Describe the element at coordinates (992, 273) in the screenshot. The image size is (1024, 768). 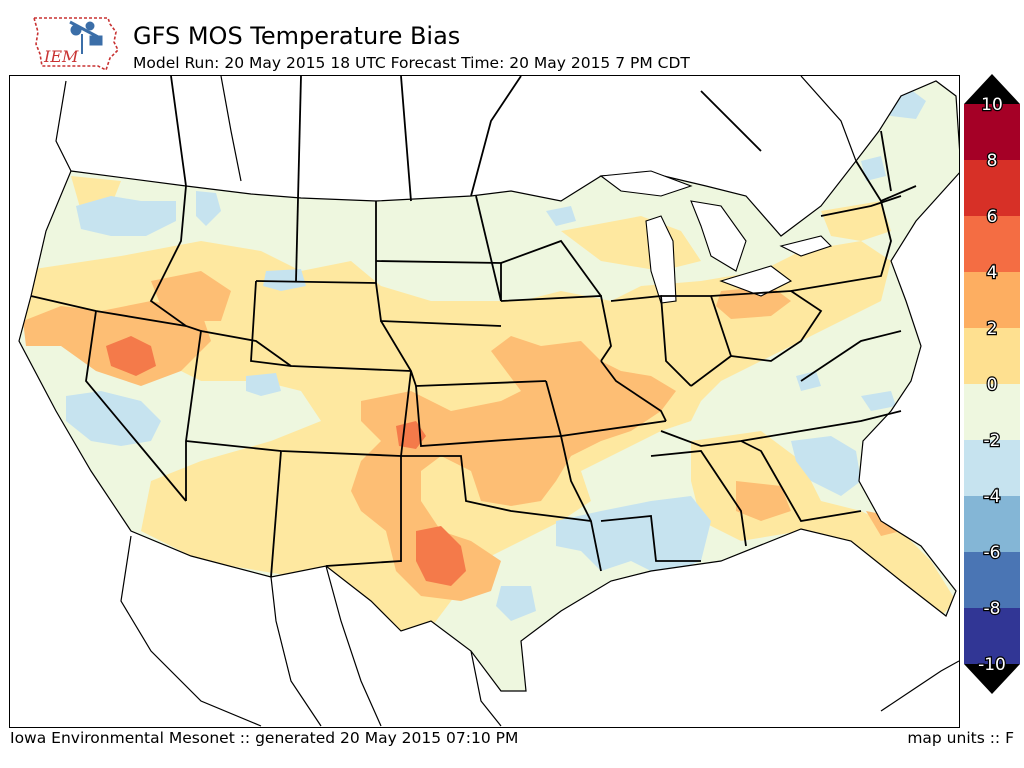
I see `colorbar-tick-label: 4` at that location.